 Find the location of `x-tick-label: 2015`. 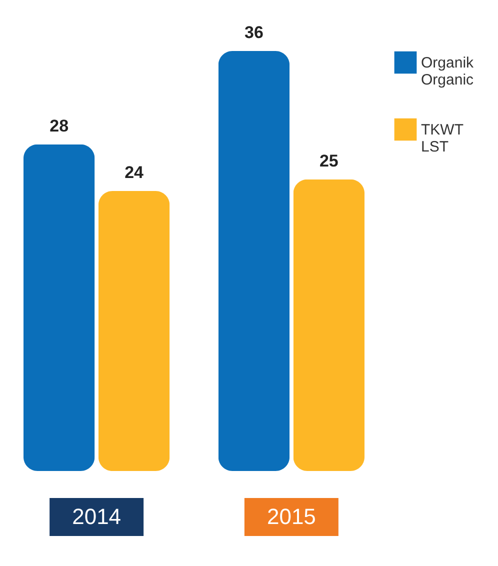

x-tick-label: 2015 is located at coordinates (291, 516).